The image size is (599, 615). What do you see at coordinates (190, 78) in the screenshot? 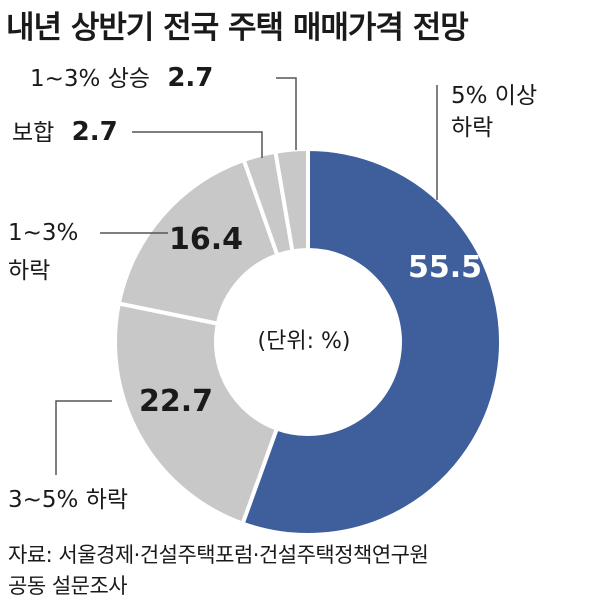
I see `slice-4-value: 2.7` at bounding box center [190, 78].